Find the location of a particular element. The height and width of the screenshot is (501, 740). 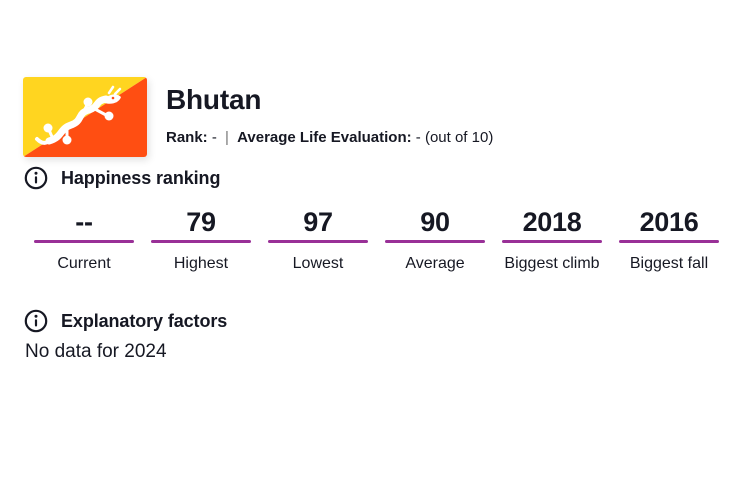

explanatory-factors-section-header: Explanatory factors is located at coordinates (125, 321).